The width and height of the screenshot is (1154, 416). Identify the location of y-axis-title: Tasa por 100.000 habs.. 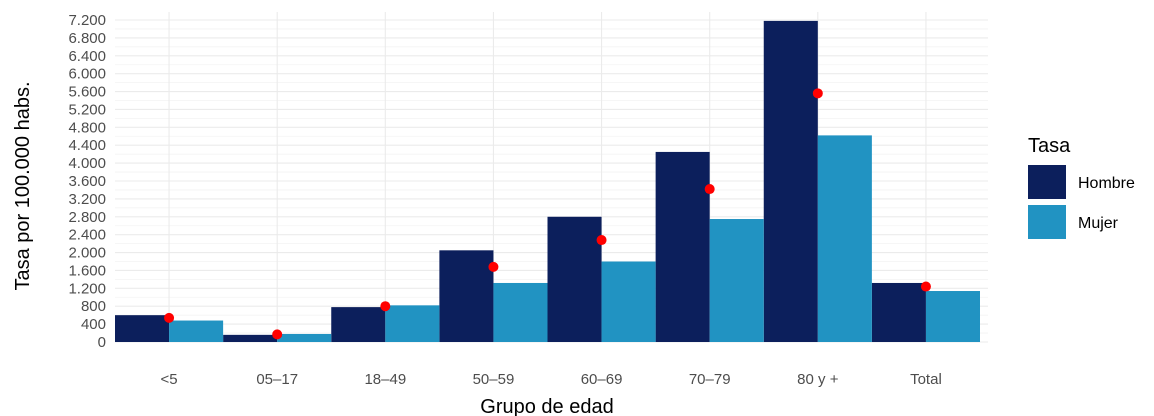
(23, 185).